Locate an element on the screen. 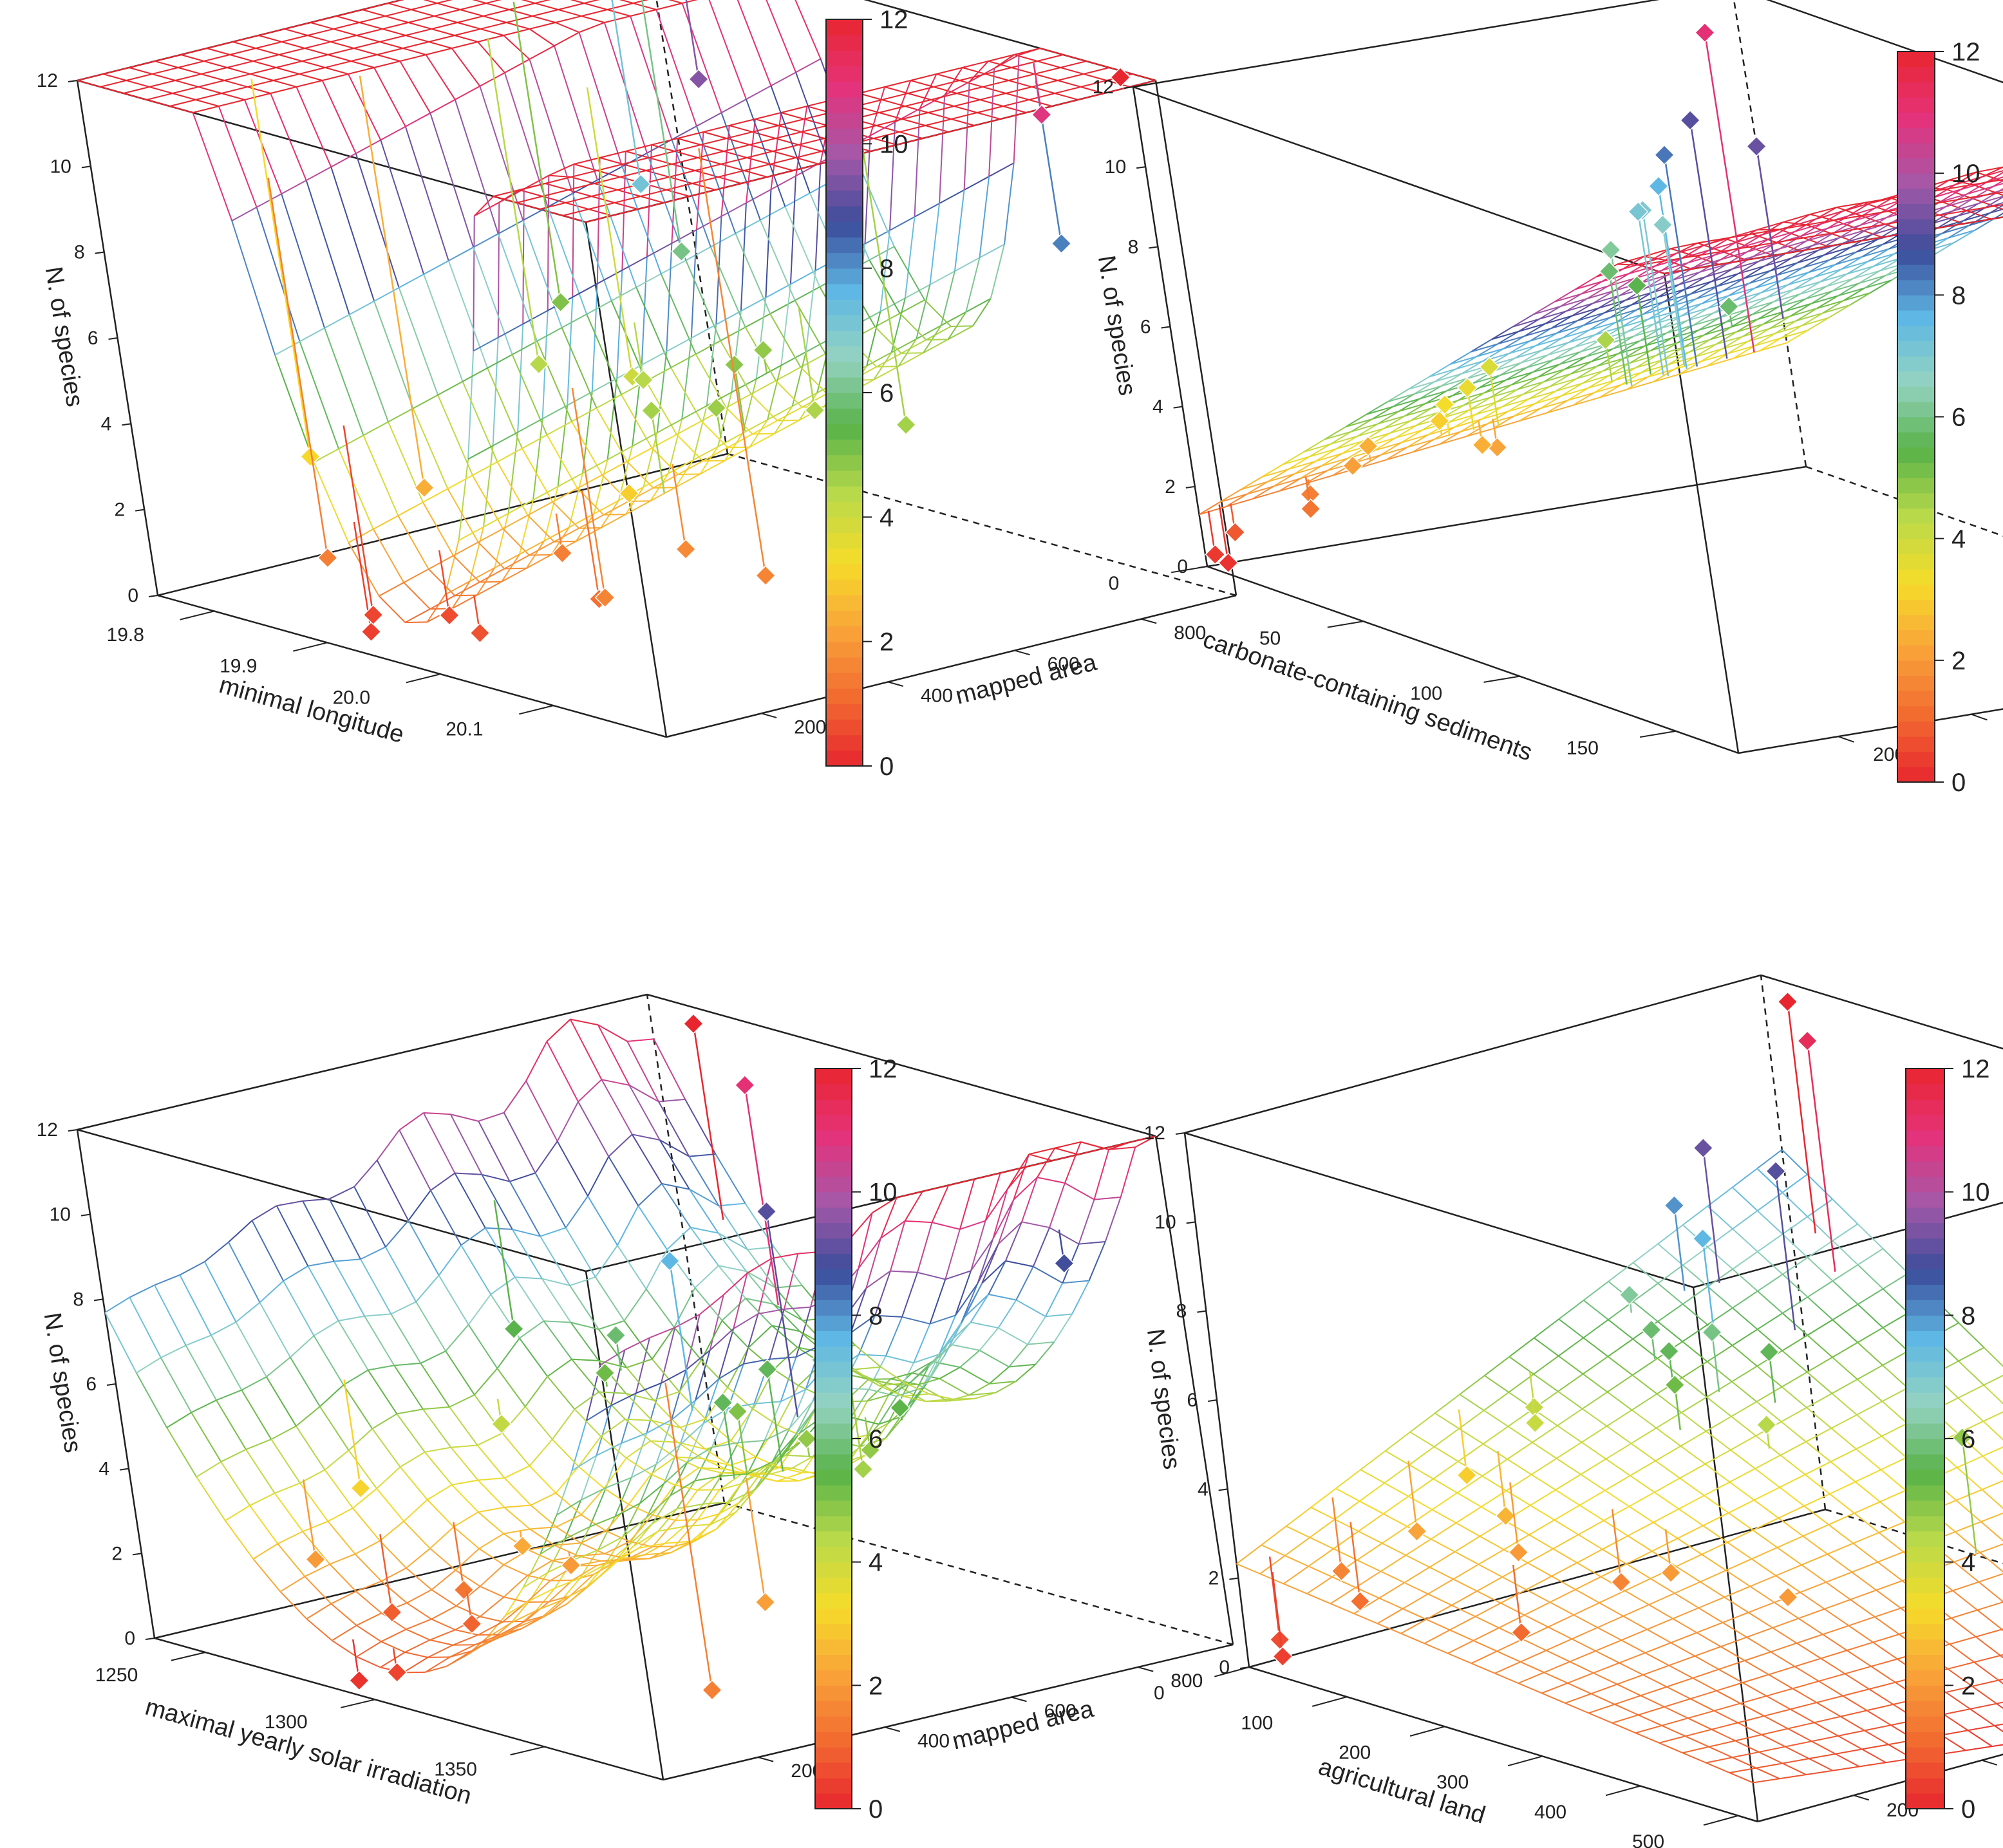 The image size is (2003, 1848). z-tick is located at coordinates (1202, 1311).